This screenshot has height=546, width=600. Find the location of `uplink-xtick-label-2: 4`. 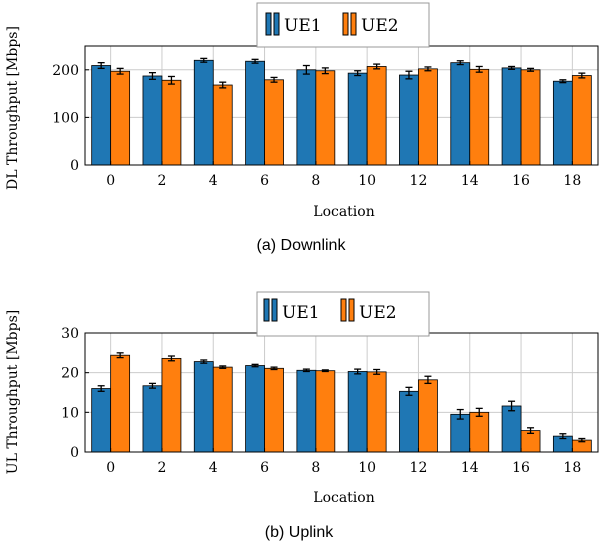

uplink-xtick-label-2: 4 is located at coordinates (213, 468).